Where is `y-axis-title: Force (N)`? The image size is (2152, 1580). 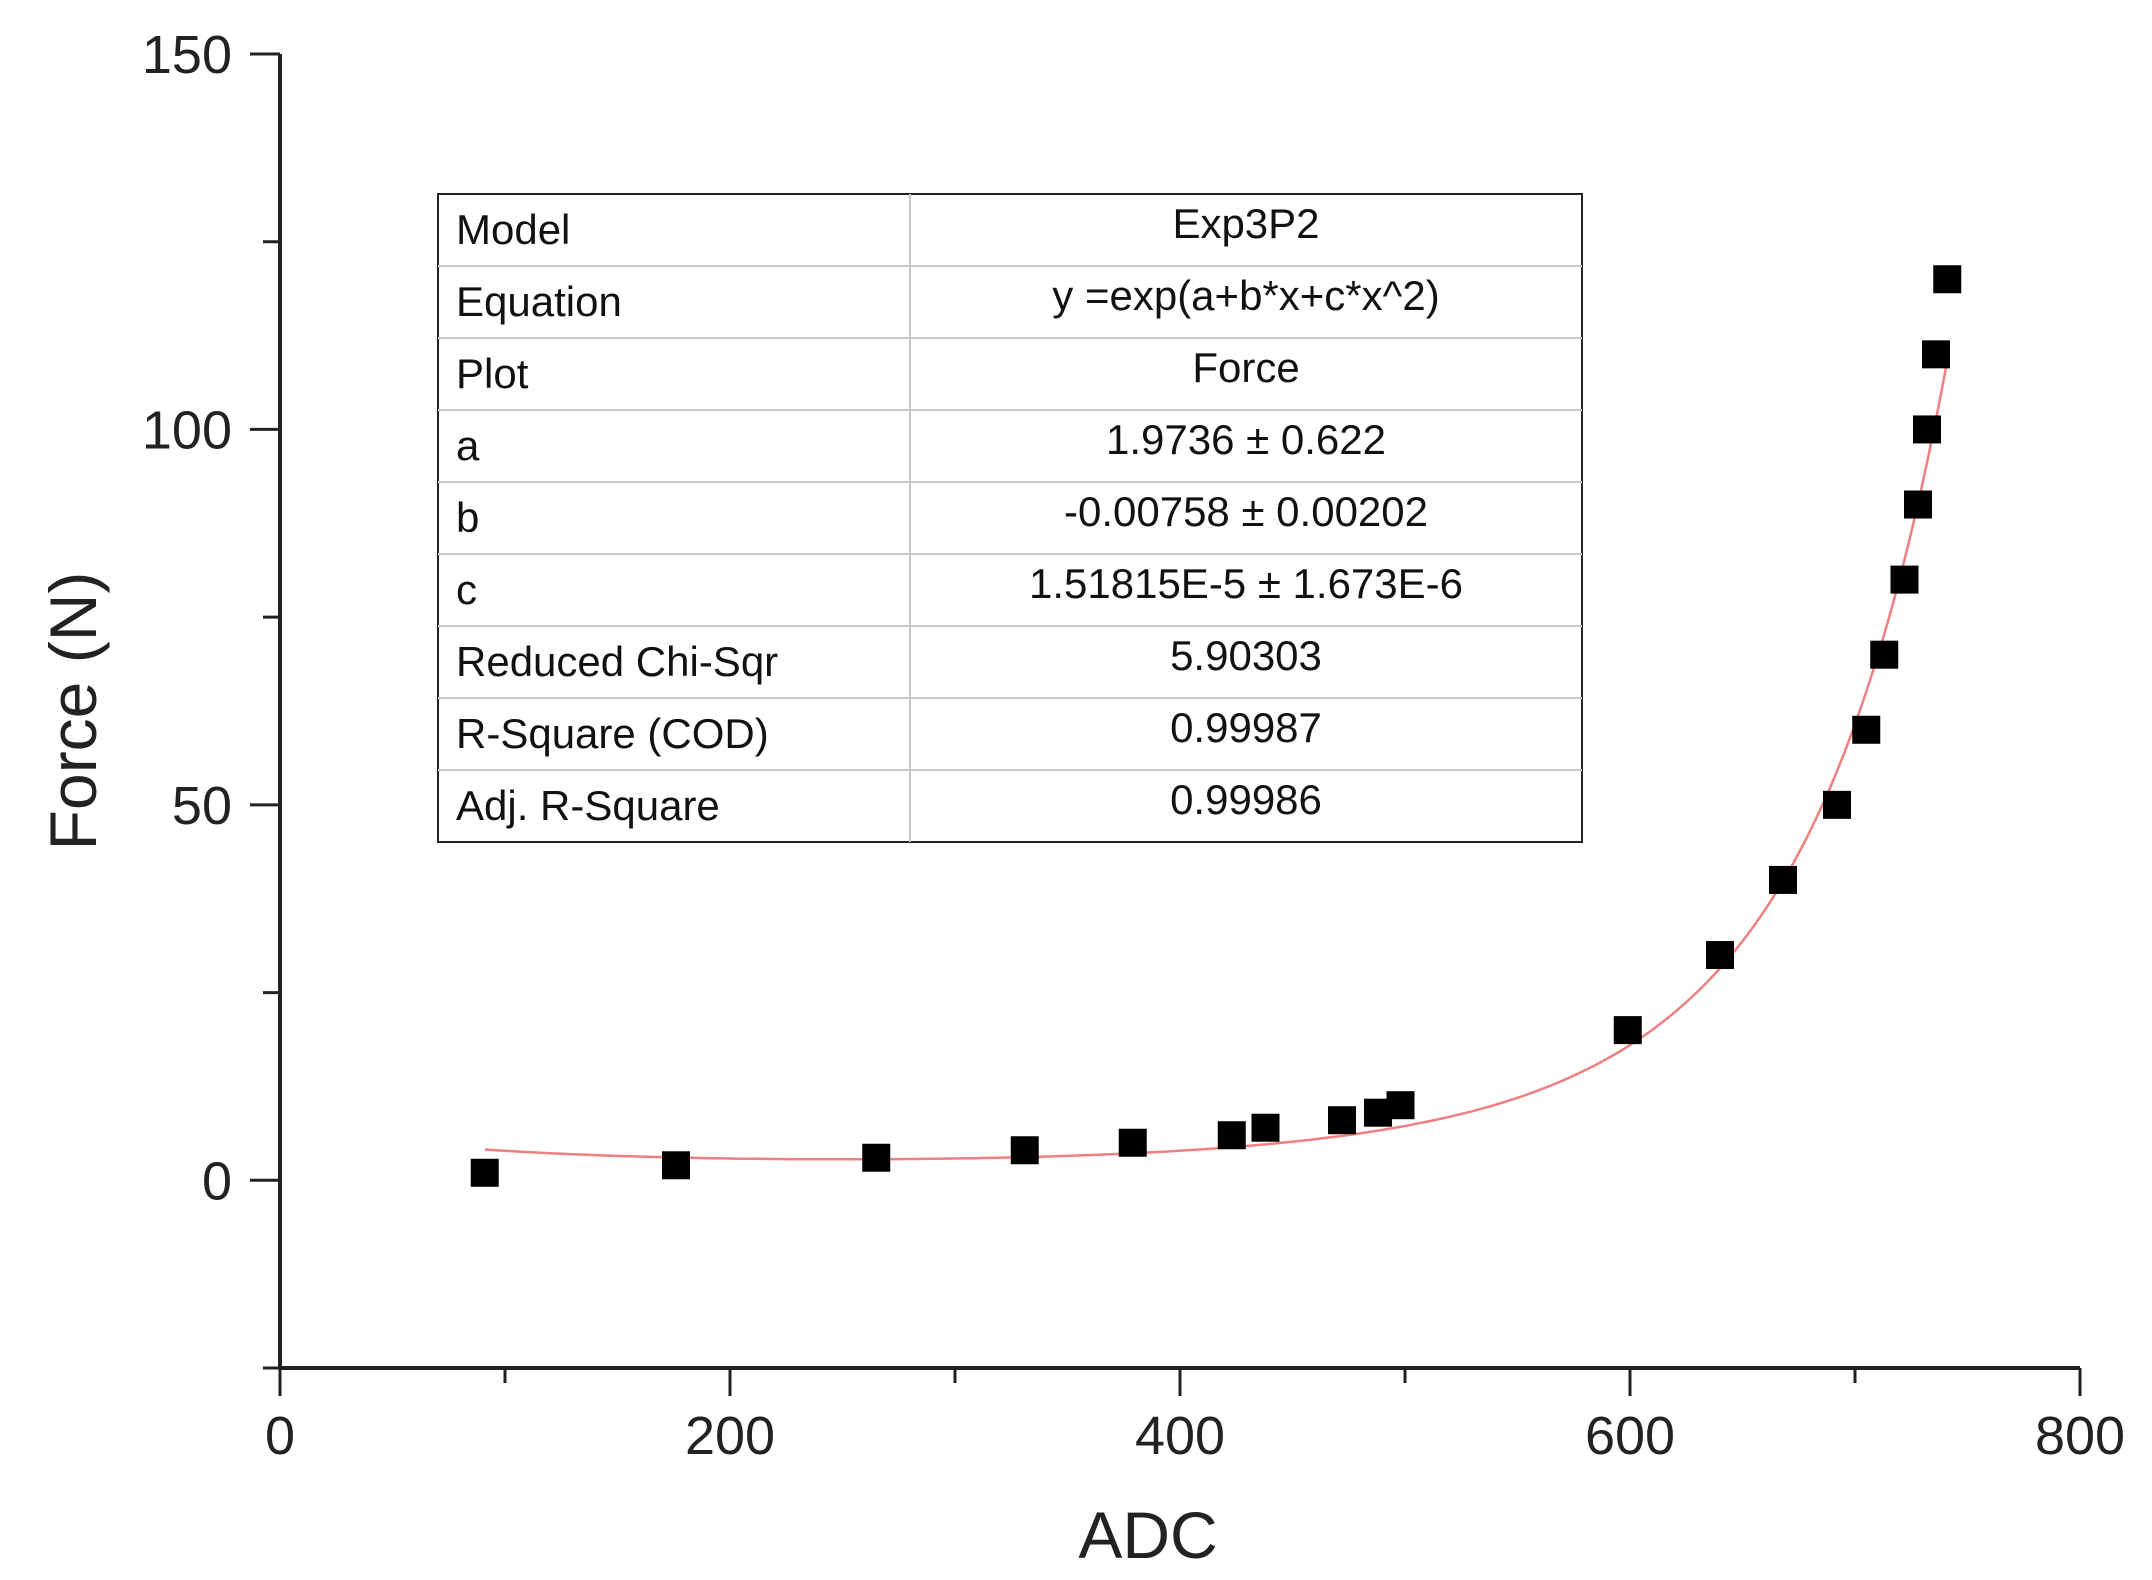 y-axis-title: Force (N) is located at coordinates (73, 711).